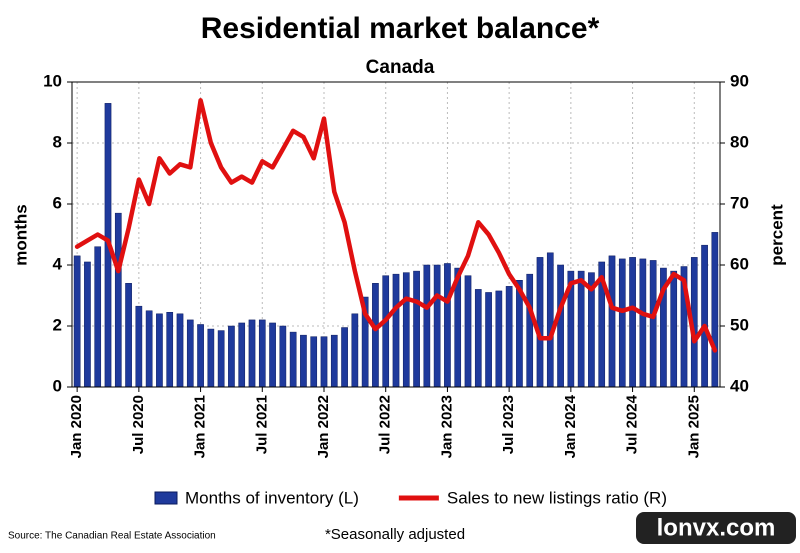 This screenshot has height=553, width=800. I want to click on x-tick-label: Jan 2023, so click(446, 426).